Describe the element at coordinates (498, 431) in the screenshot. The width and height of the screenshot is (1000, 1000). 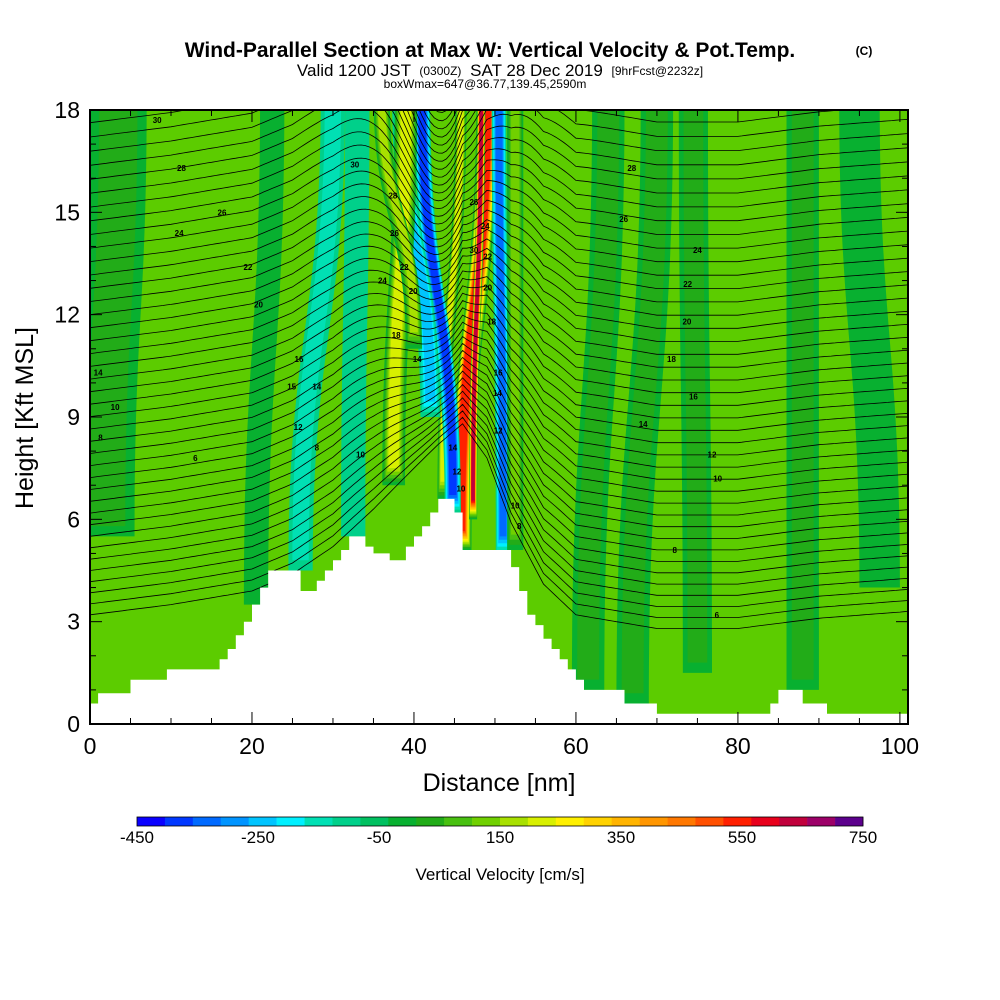
I see `theta-label-32: 12` at that location.